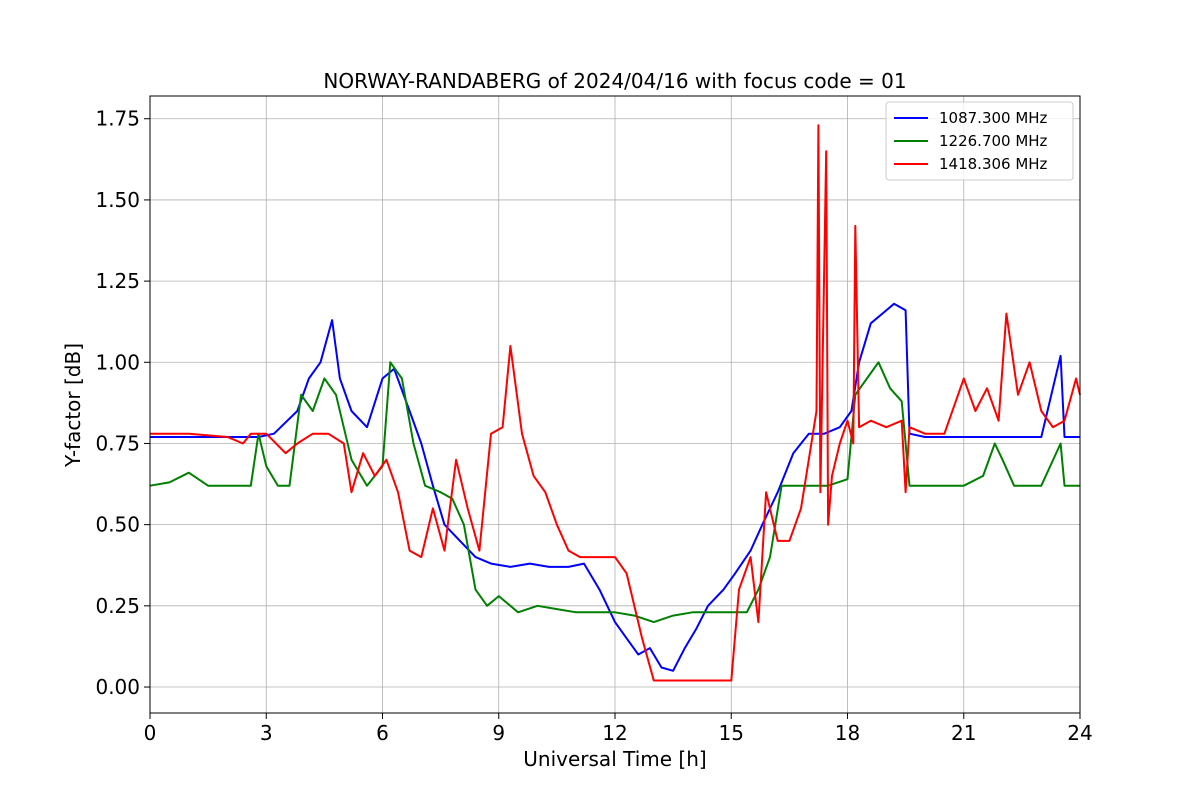 The height and width of the screenshot is (800, 1200). Describe the element at coordinates (117, 362) in the screenshot. I see `y-tick-label: 1.00` at that location.